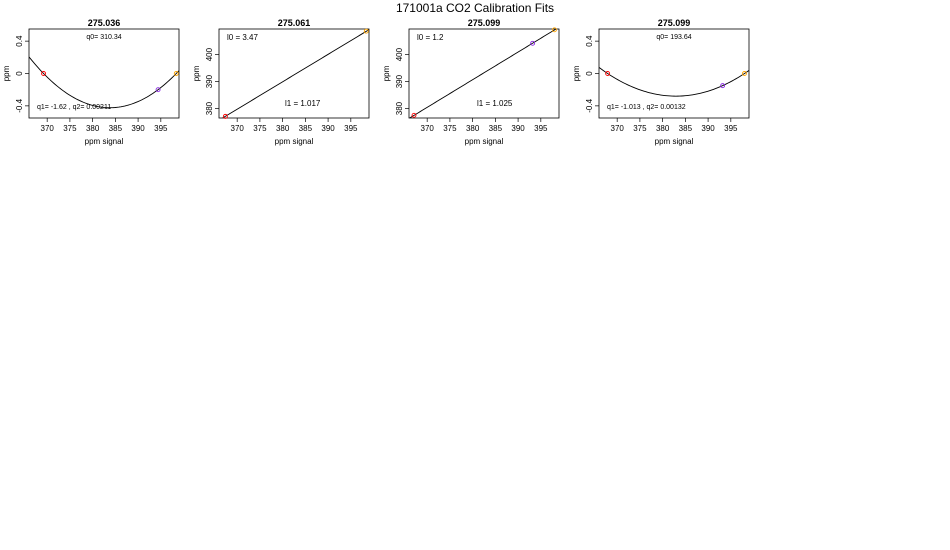 This screenshot has height=550, width=950. I want to click on fit-annotation: q0= 310.34, so click(103, 37).